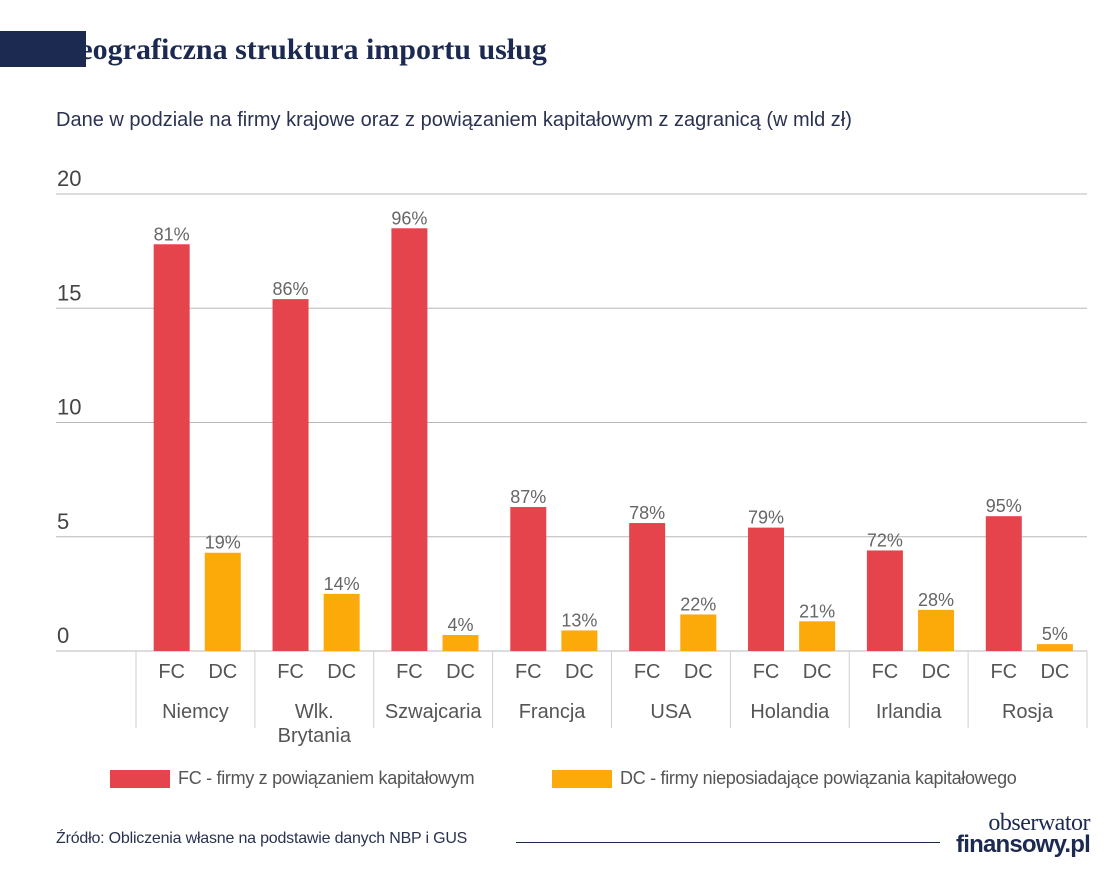  I want to click on data-label: 4%, so click(461, 625).